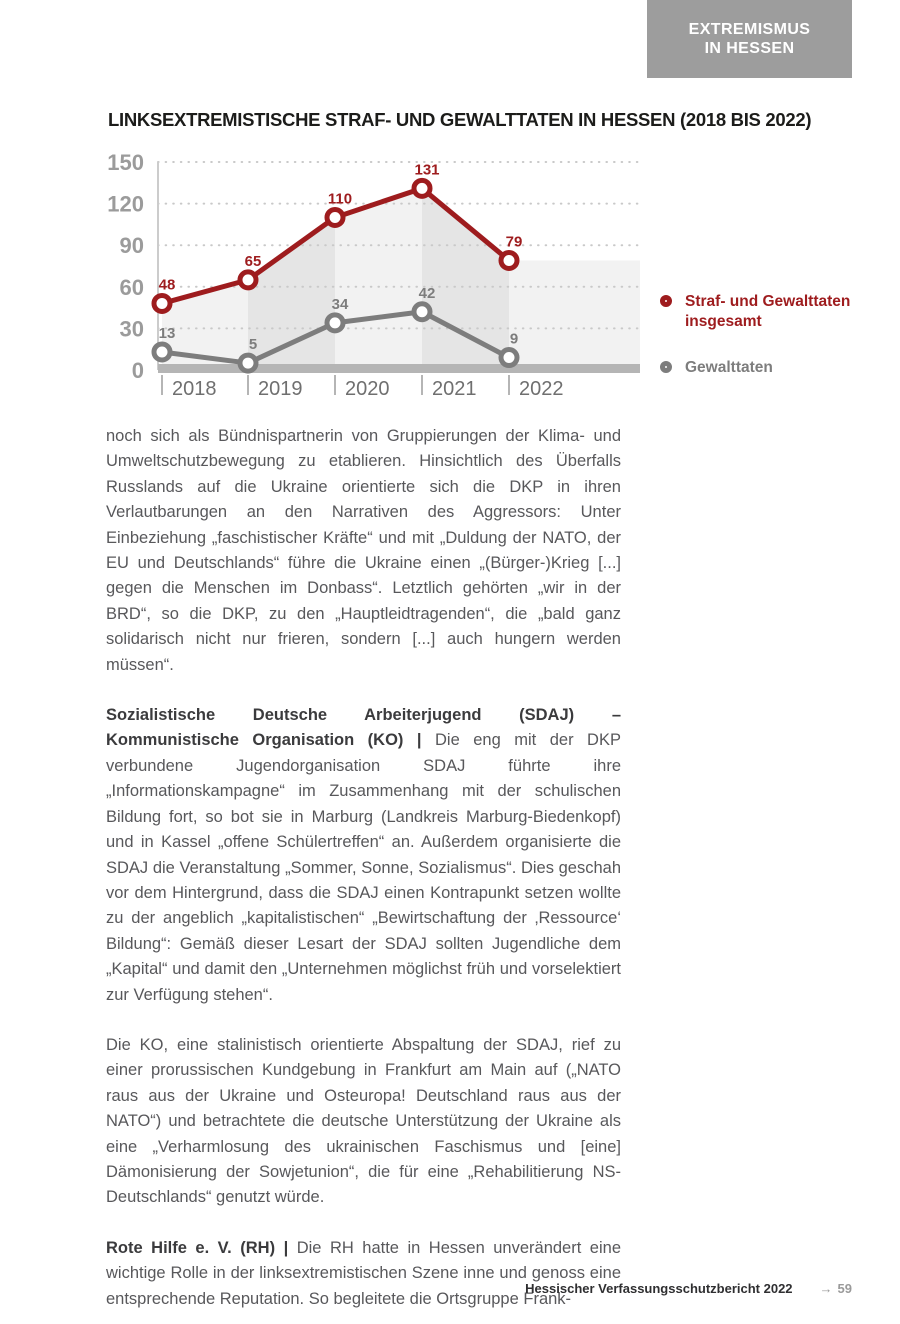 The width and height of the screenshot is (900, 1324). What do you see at coordinates (201, 1247) in the screenshot?
I see `paragraph-lead: Rote Hilfe e. V. (RH) |` at bounding box center [201, 1247].